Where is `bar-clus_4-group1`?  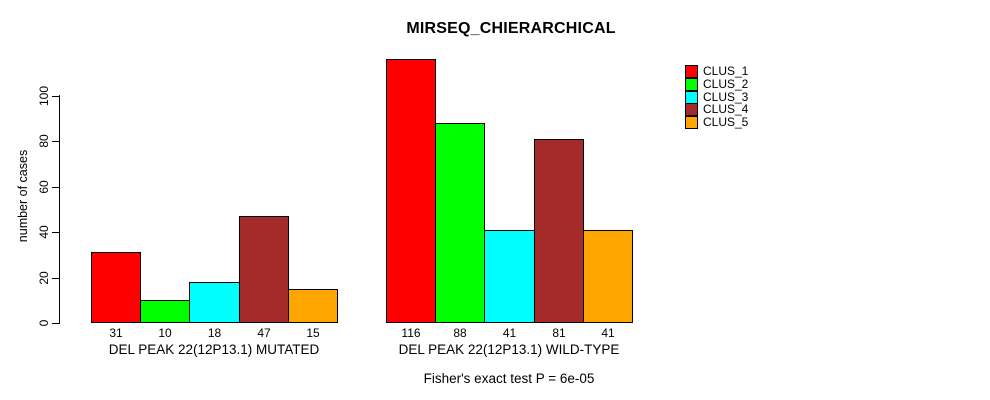
bar-clus_4-group1 is located at coordinates (264, 269).